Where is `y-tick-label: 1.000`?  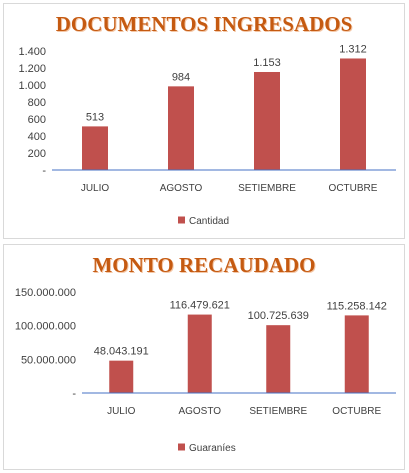 y-tick-label: 1.000 is located at coordinates (32, 86).